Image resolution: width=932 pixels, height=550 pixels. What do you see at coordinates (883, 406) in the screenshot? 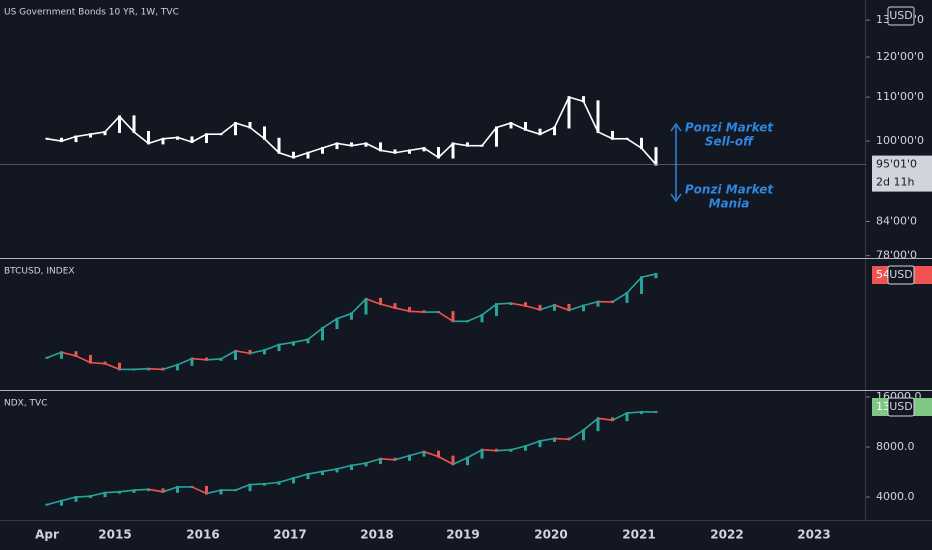
I see `last-price-label: 13` at bounding box center [883, 406].